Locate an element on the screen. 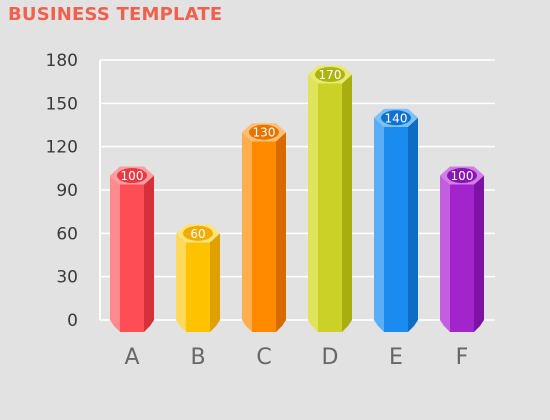  bar-value-label: 170 is located at coordinates (330, 75).